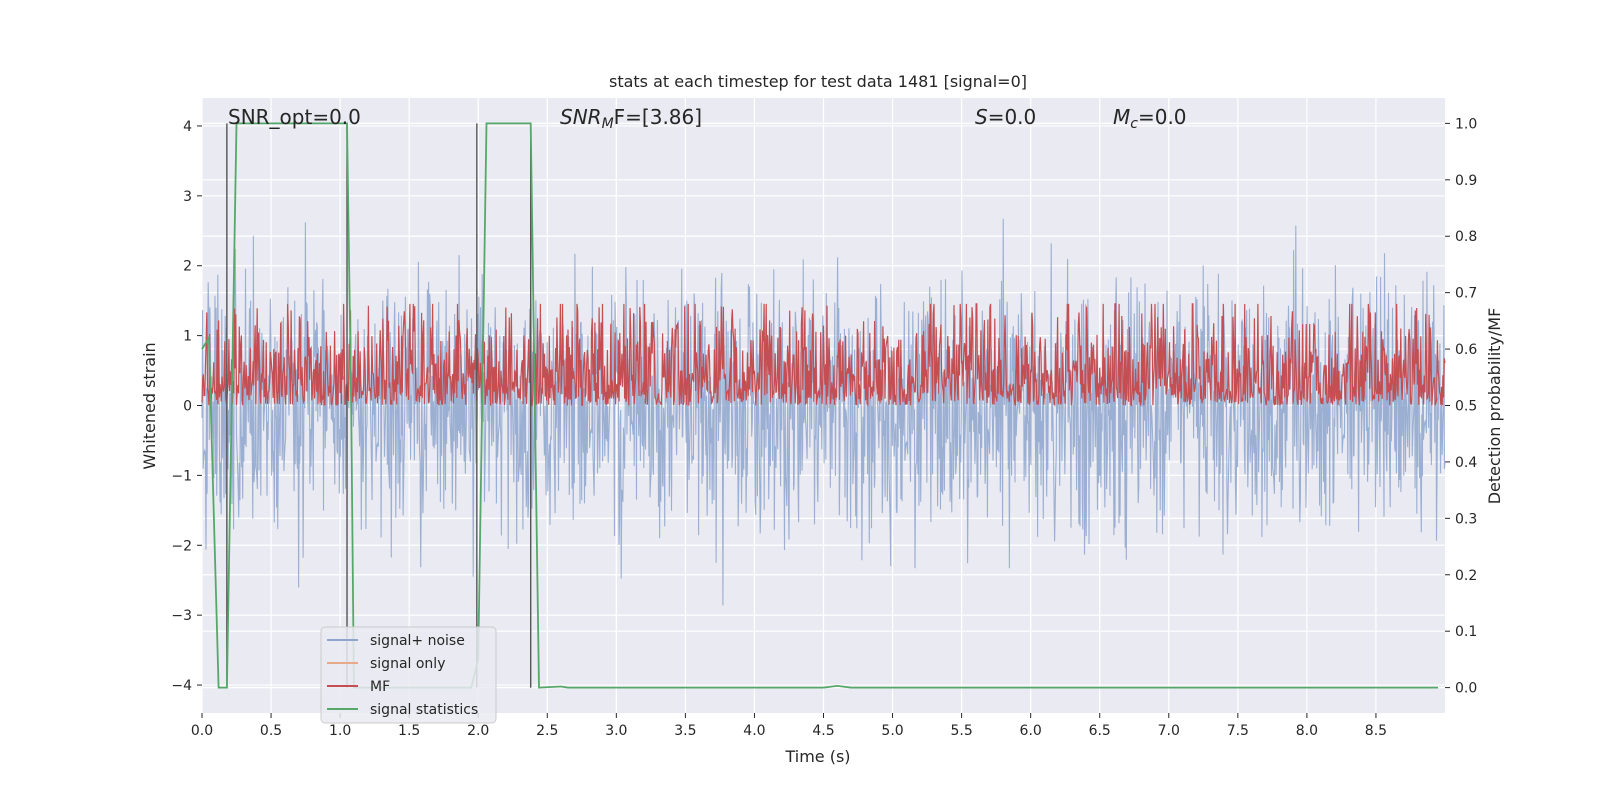  Describe the element at coordinates (1466, 294) in the screenshot. I see `y-right-tick-label: 0.7` at that location.